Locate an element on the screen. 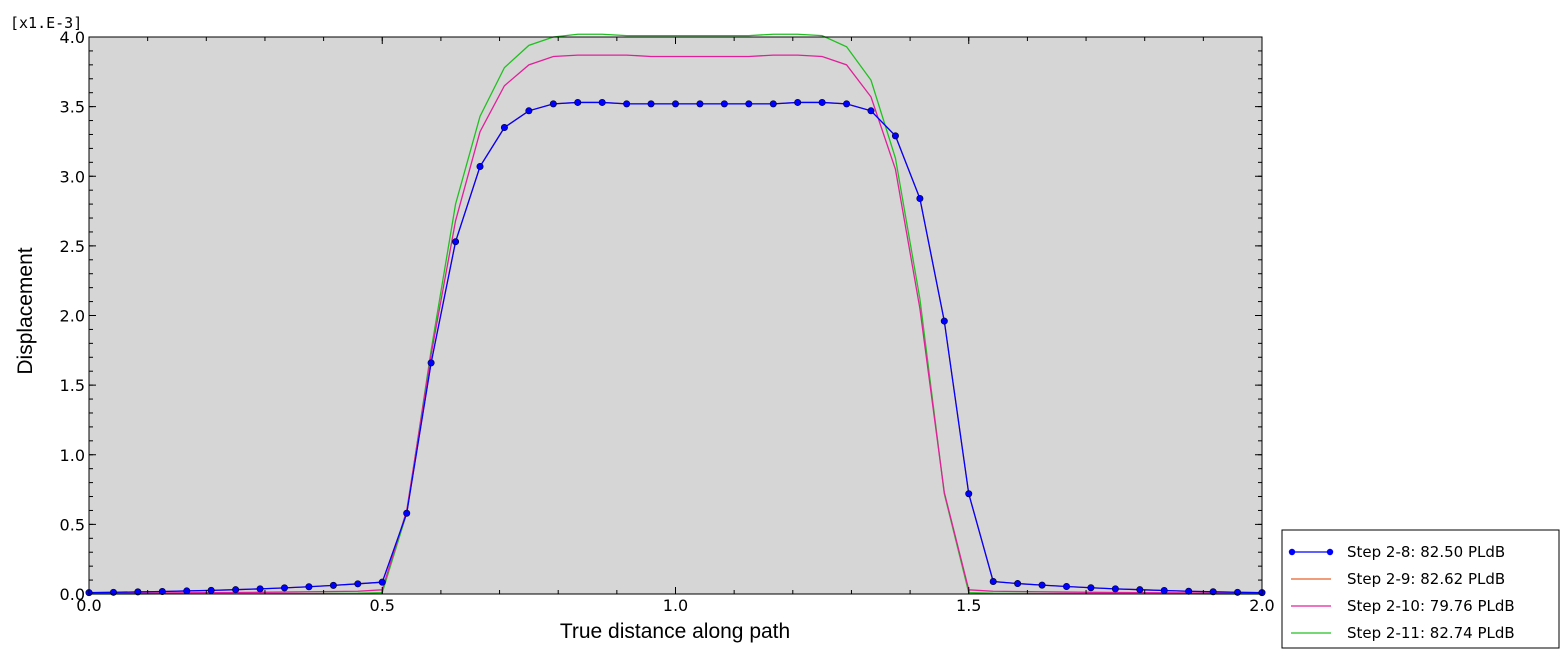 The image size is (1568, 657). y-tick-label: 1.5 is located at coordinates (72, 385).